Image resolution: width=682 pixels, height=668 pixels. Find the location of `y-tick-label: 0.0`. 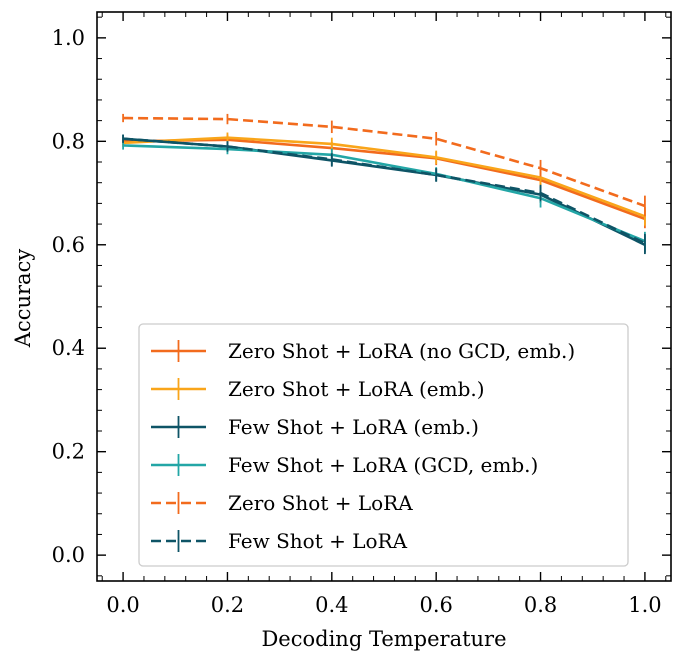

y-tick-label: 0.0 is located at coordinates (68, 555).